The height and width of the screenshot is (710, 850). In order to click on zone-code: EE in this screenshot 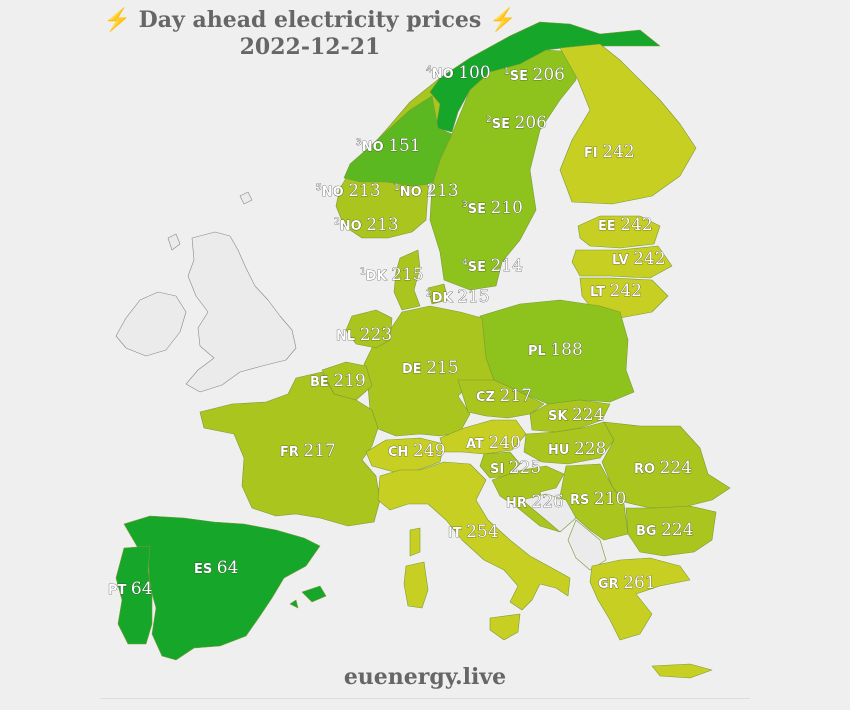, I will do `click(609, 226)`.